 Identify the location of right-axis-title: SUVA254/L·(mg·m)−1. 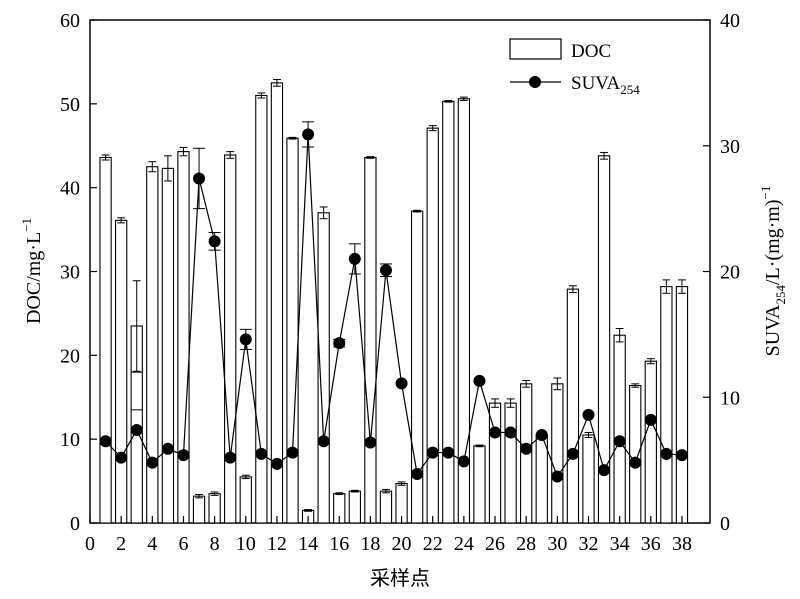
(773, 271).